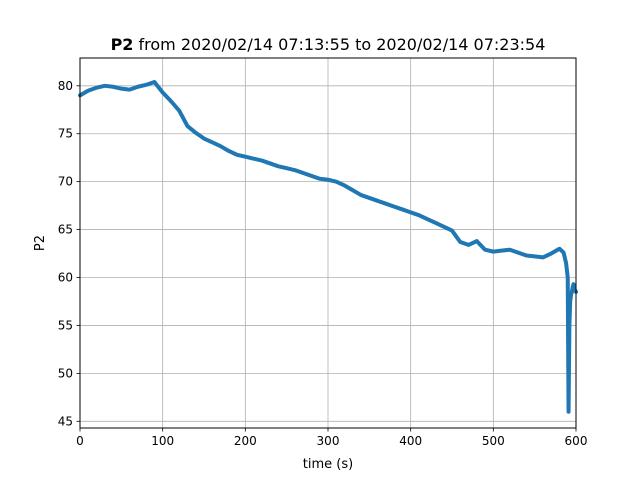  I want to click on y-tick-label: 55, so click(65, 325).